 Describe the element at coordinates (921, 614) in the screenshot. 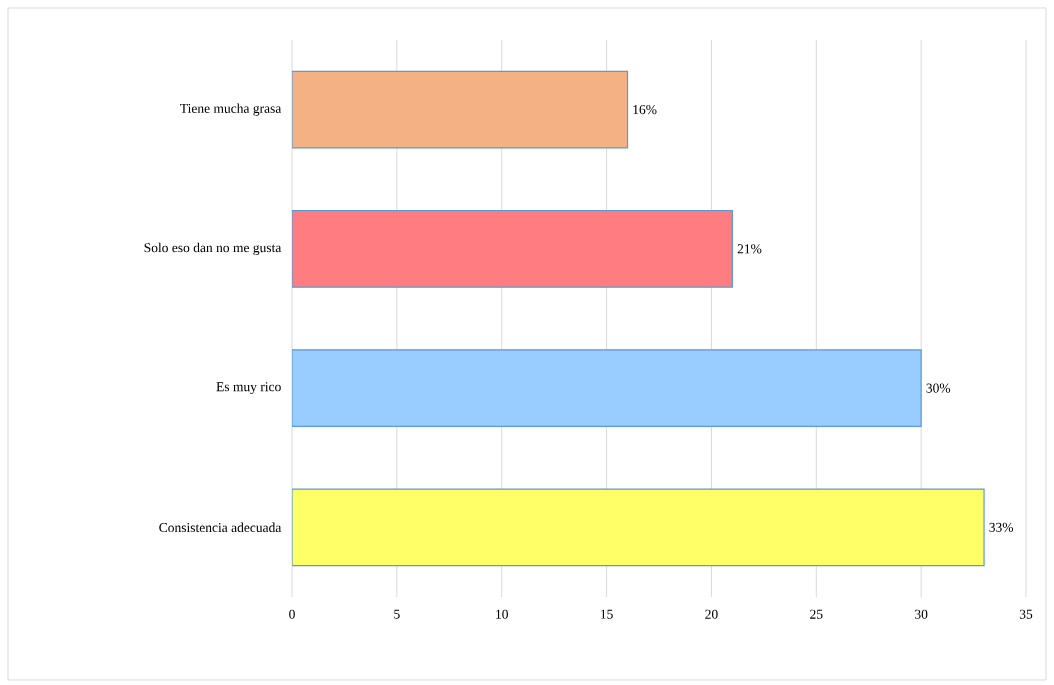

I see `x-tick-label: 30` at that location.